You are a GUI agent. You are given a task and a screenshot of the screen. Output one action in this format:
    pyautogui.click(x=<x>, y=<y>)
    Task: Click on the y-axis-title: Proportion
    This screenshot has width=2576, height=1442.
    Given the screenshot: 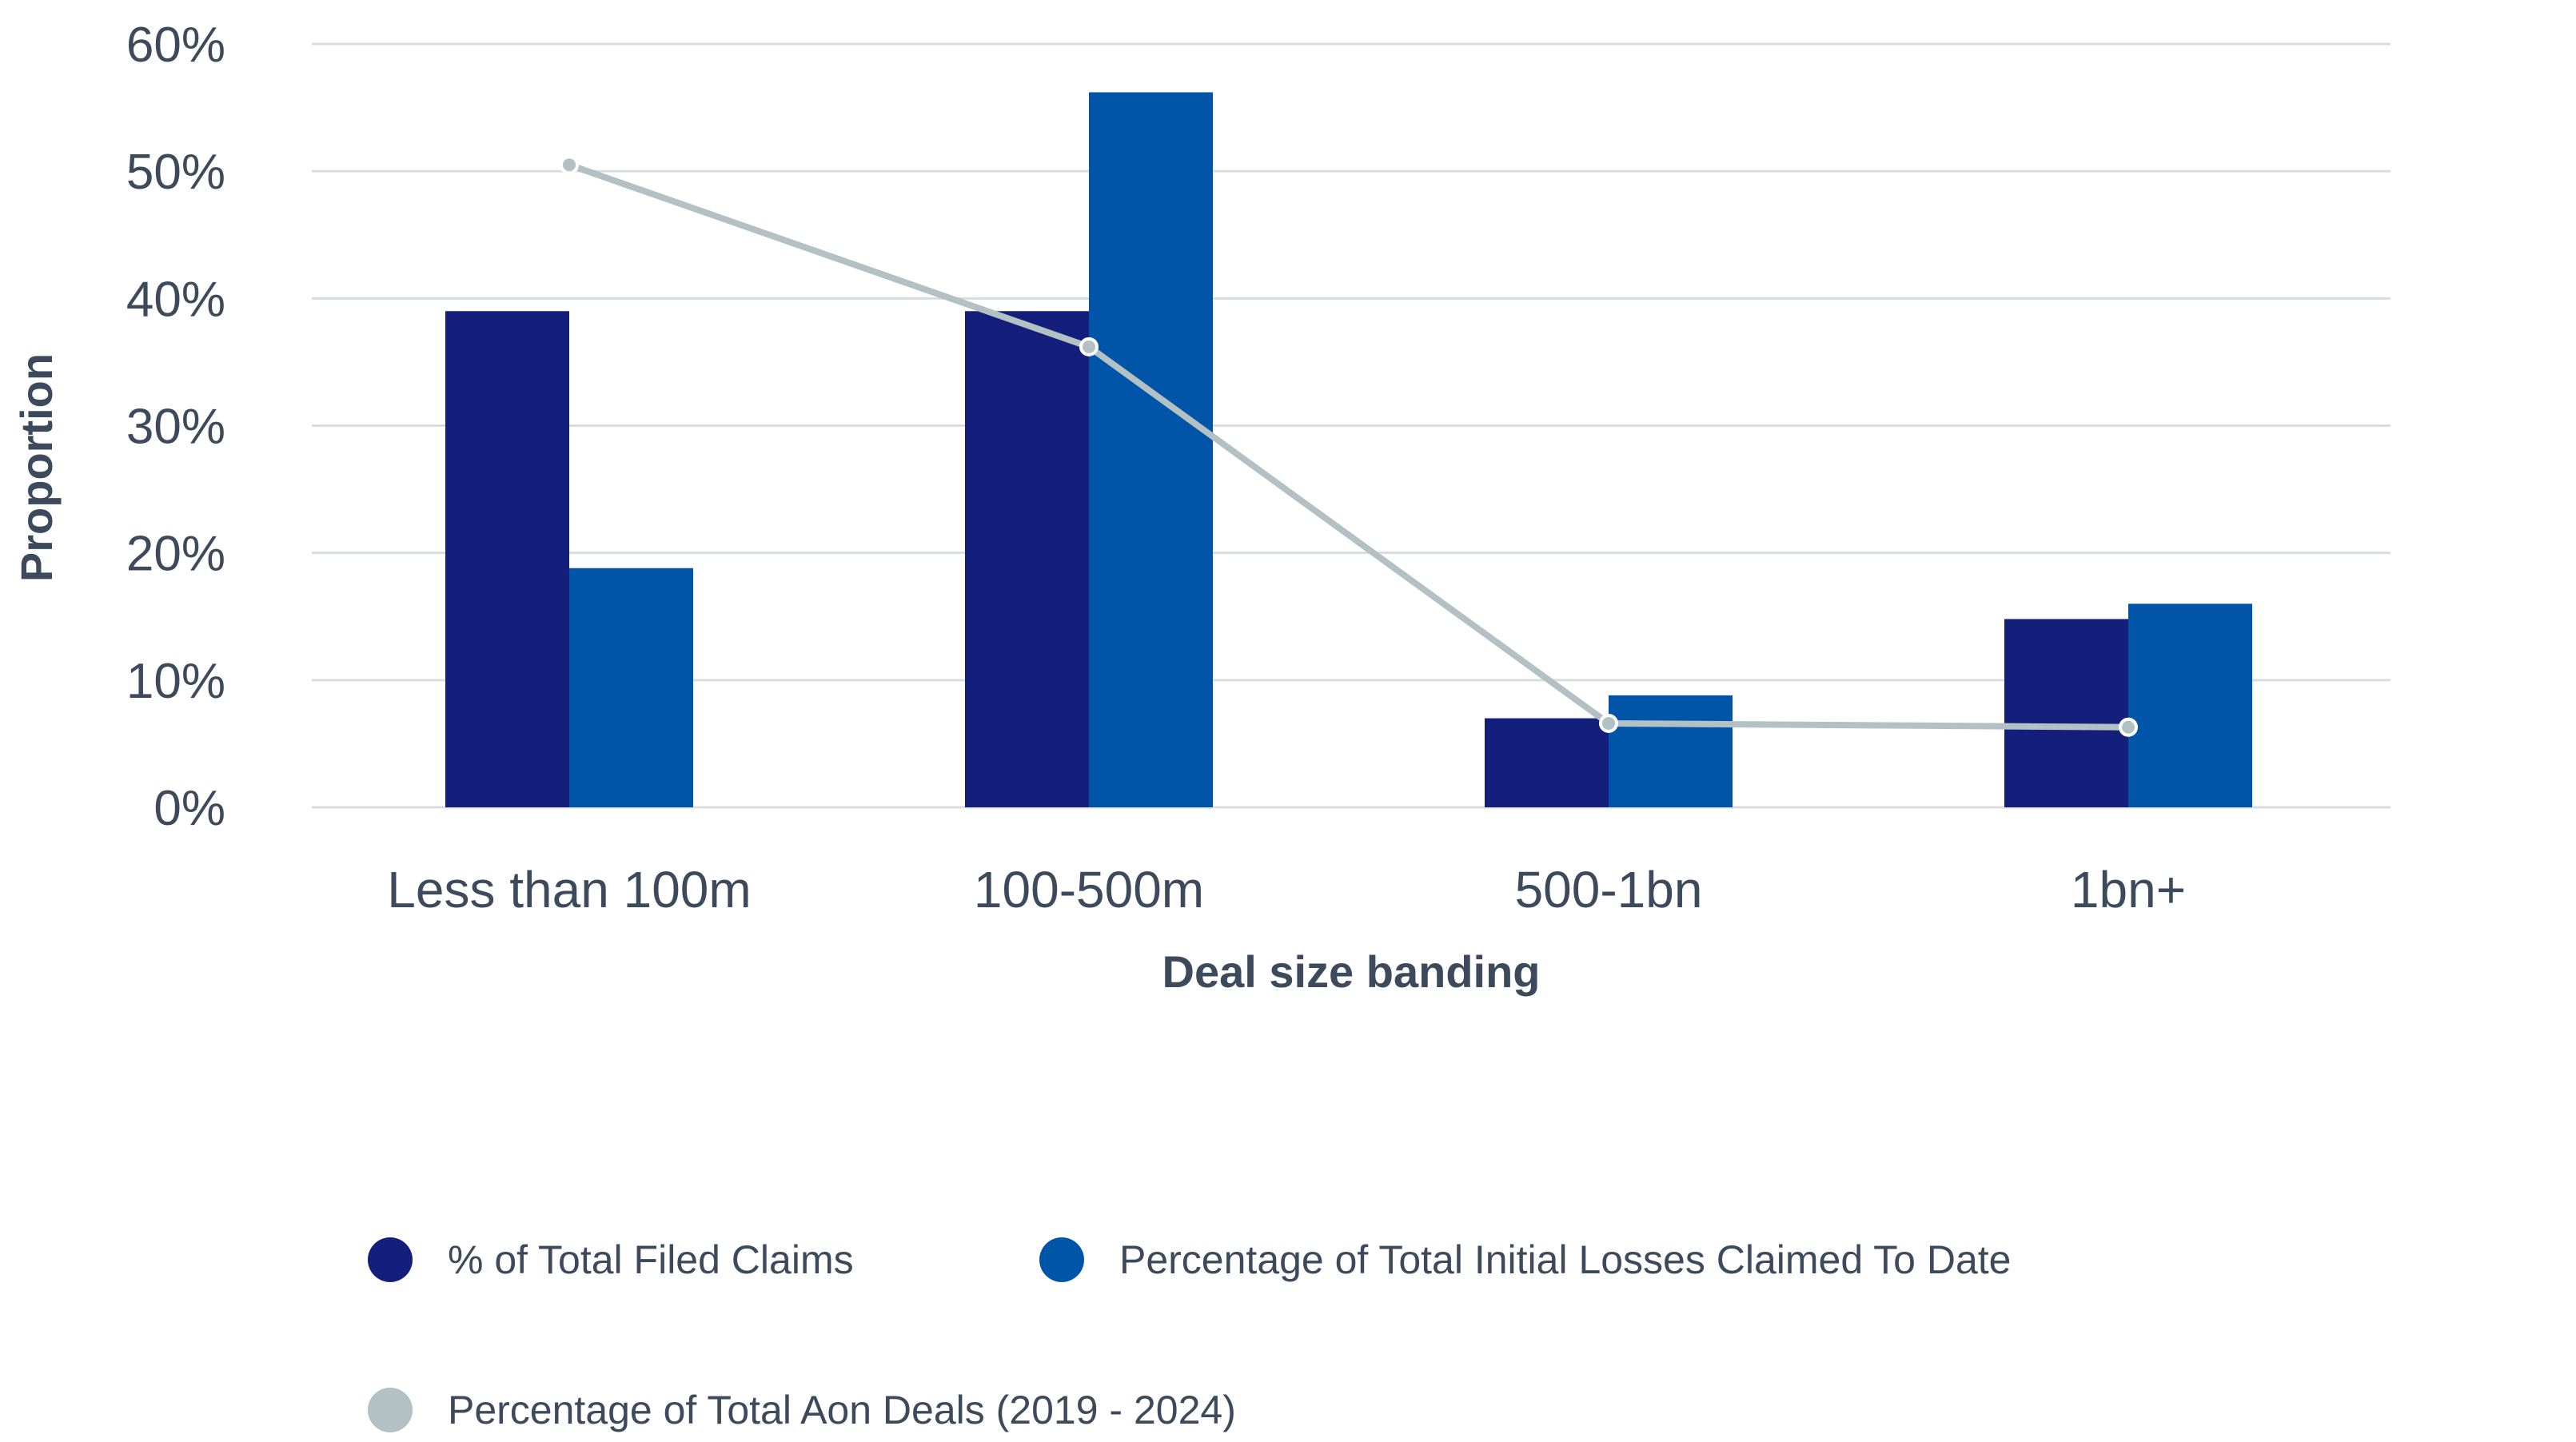 What is the action you would take?
    pyautogui.click(x=36, y=468)
    